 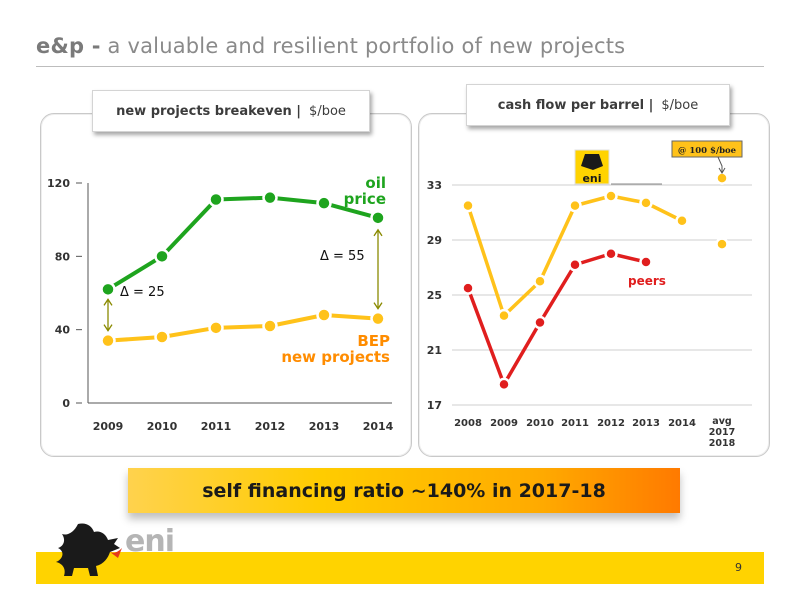 I want to click on left-chart-title: new projects breakeven | $/boe, so click(x=231, y=111).